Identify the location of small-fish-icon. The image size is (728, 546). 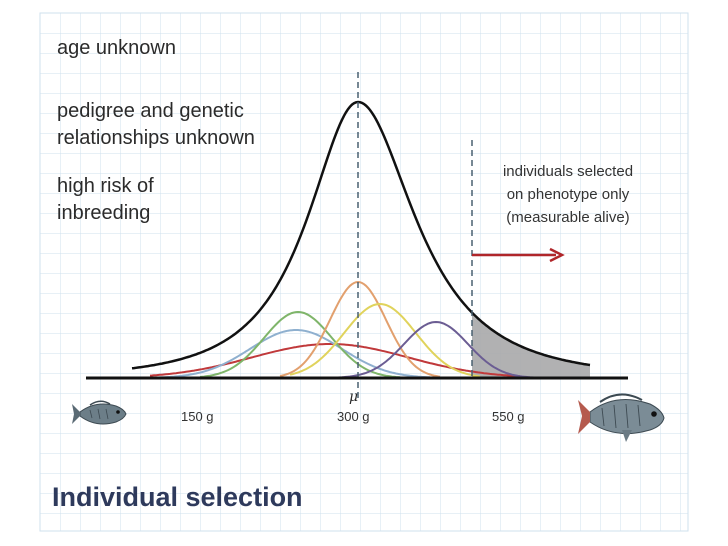
(99, 412).